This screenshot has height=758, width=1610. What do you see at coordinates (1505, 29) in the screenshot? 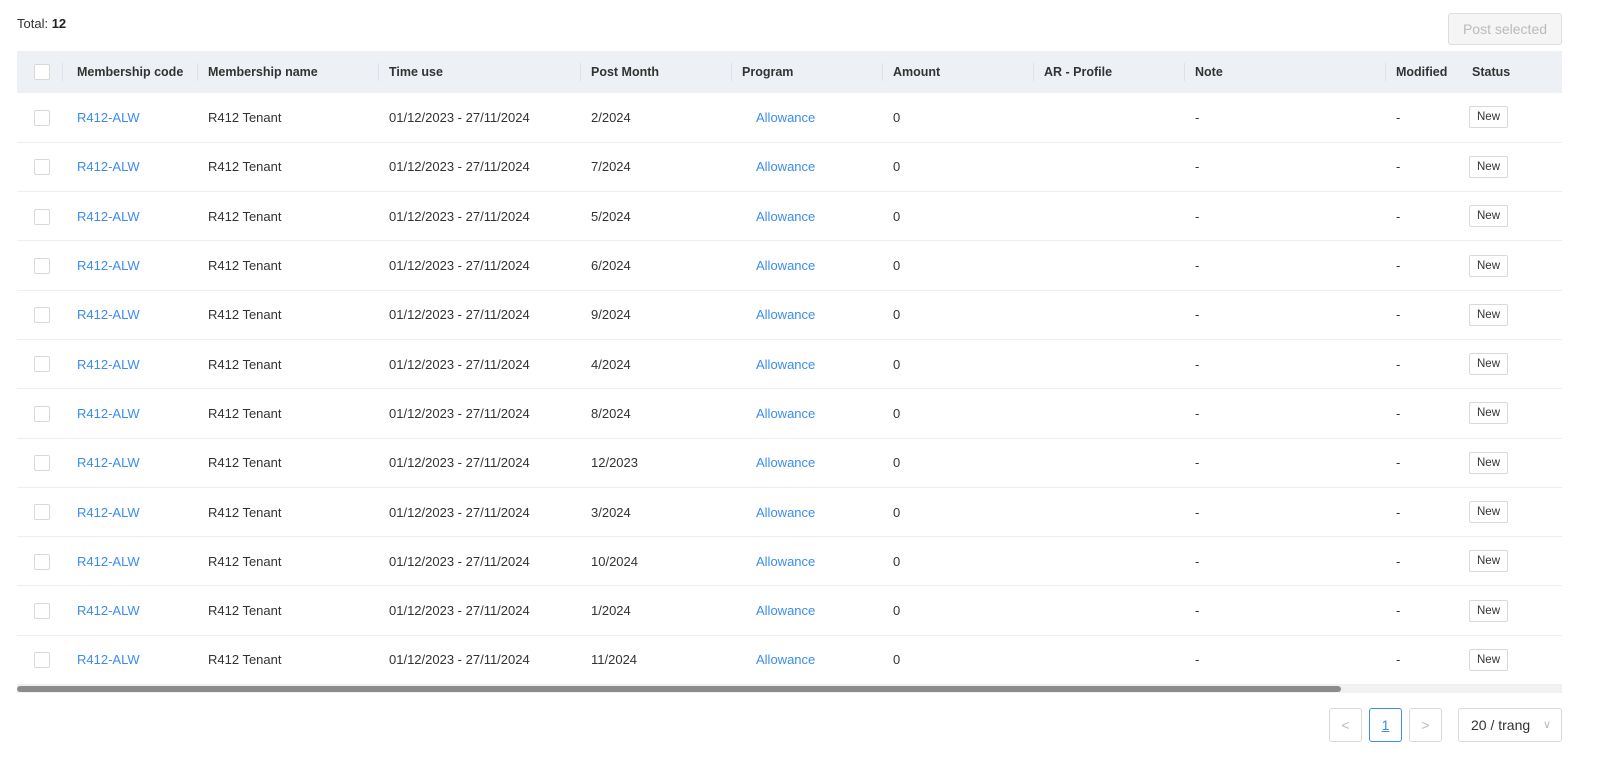
I see `post-selected-button: Post selected` at bounding box center [1505, 29].